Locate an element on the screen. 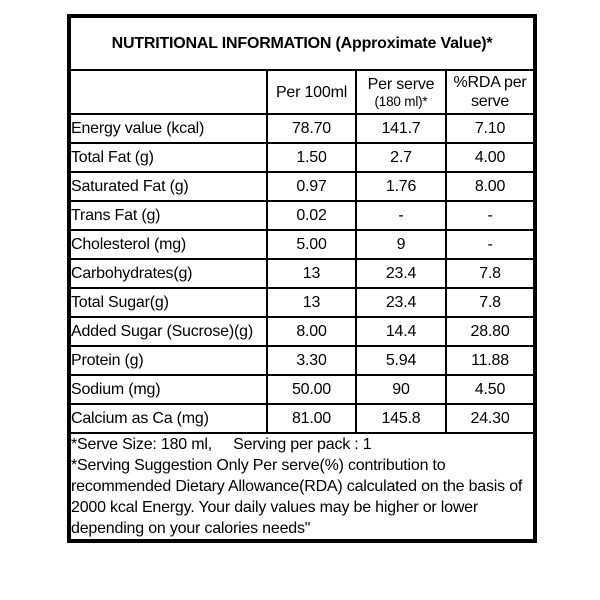 Image resolution: width=600 pixels, height=600 pixels. nutrient-label: Total Fat (g) is located at coordinates (168, 157).